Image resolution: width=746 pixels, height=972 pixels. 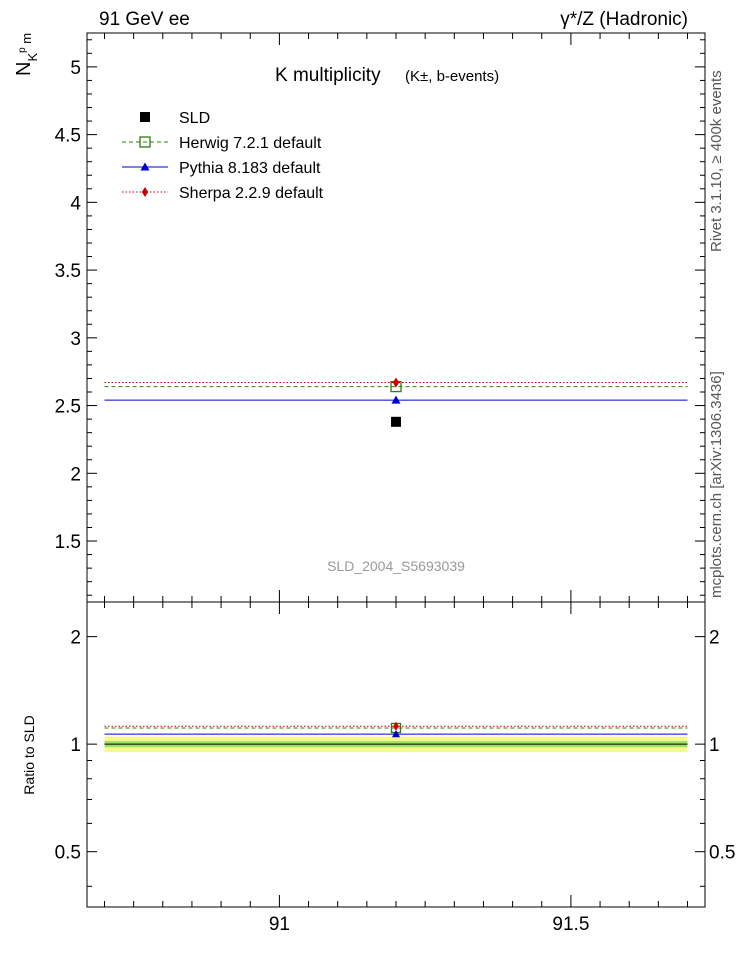 What do you see at coordinates (75, 474) in the screenshot?
I see `y-tick-label: 2` at bounding box center [75, 474].